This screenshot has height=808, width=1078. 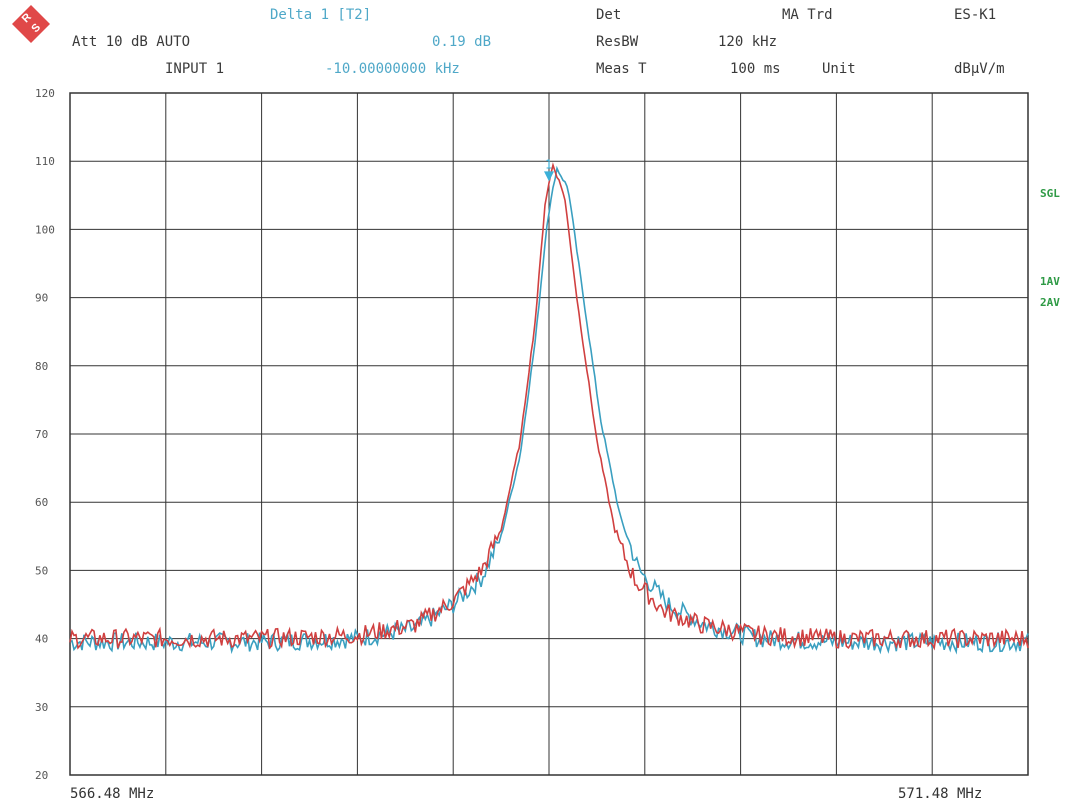 I want to click on y-tick-label: 120, so click(x=45, y=93).